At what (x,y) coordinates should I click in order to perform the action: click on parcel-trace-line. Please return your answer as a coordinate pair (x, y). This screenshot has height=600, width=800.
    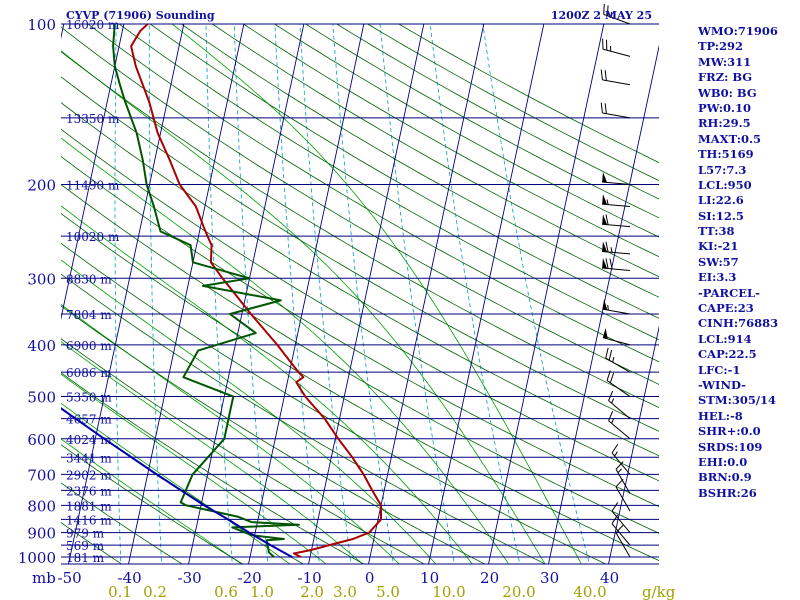
    Looking at the image, I should click on (177, 482).